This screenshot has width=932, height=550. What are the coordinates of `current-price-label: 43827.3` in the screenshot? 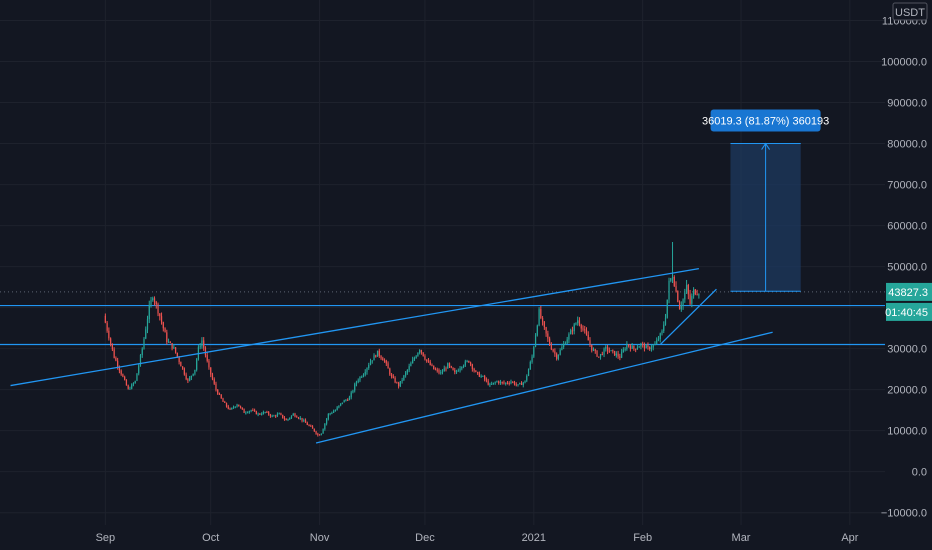 It's located at (908, 293).